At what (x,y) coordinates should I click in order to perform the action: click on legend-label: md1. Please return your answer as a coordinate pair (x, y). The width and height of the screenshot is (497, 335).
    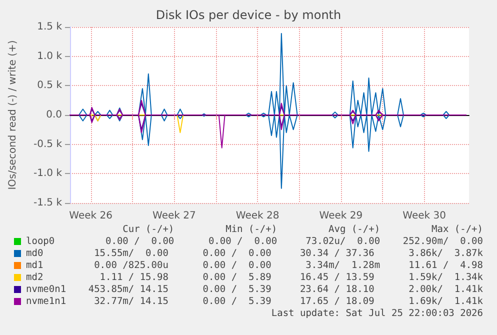
    Looking at the image, I should click on (35, 266).